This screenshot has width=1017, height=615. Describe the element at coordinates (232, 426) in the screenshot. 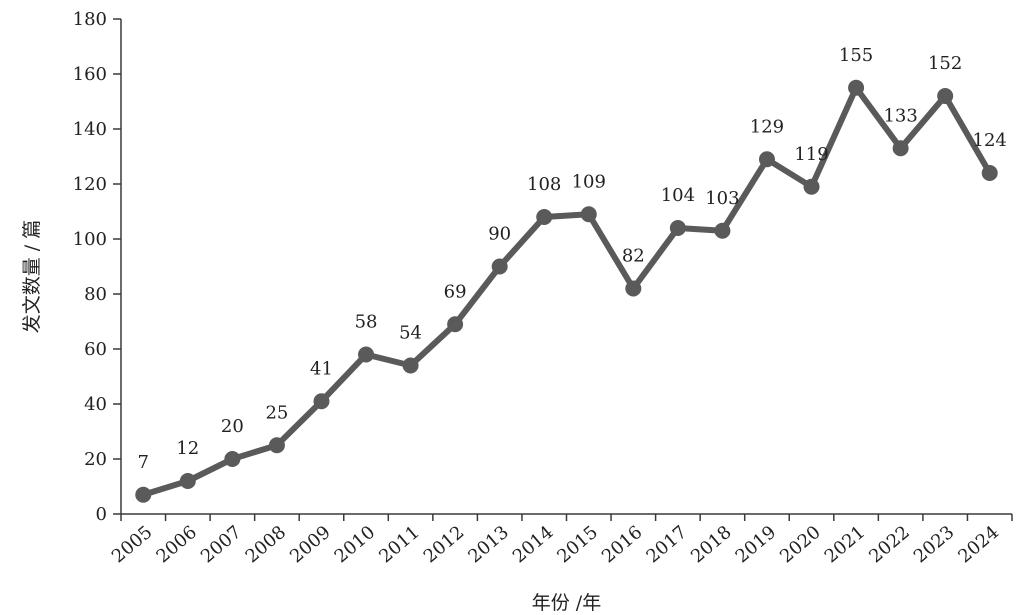

I see `data-label: 20` at that location.